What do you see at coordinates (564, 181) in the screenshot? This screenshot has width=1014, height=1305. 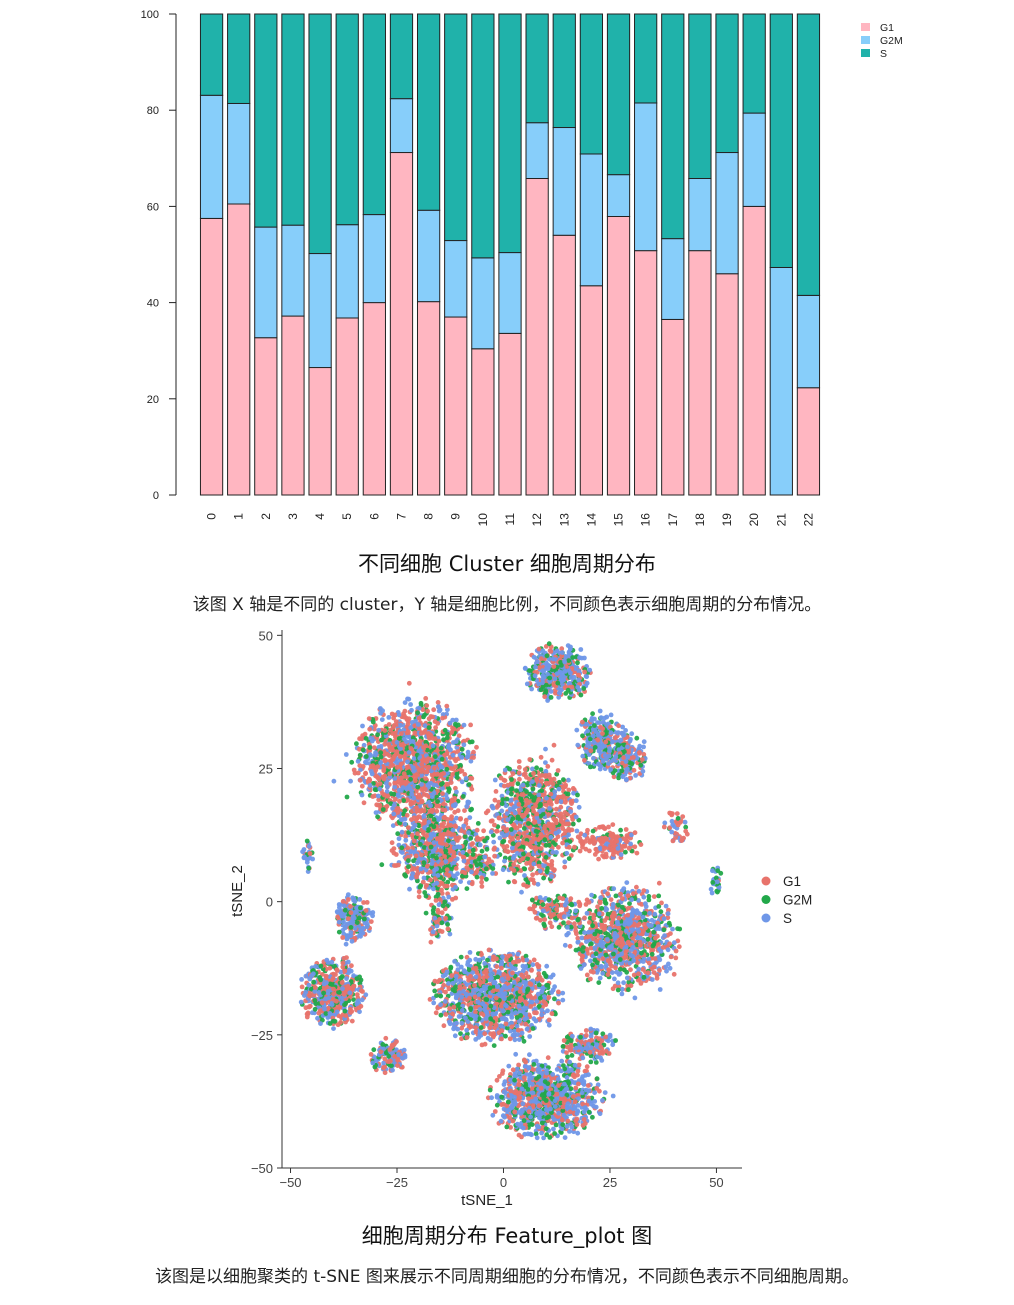 I see `bar-segment-g2m` at bounding box center [564, 181].